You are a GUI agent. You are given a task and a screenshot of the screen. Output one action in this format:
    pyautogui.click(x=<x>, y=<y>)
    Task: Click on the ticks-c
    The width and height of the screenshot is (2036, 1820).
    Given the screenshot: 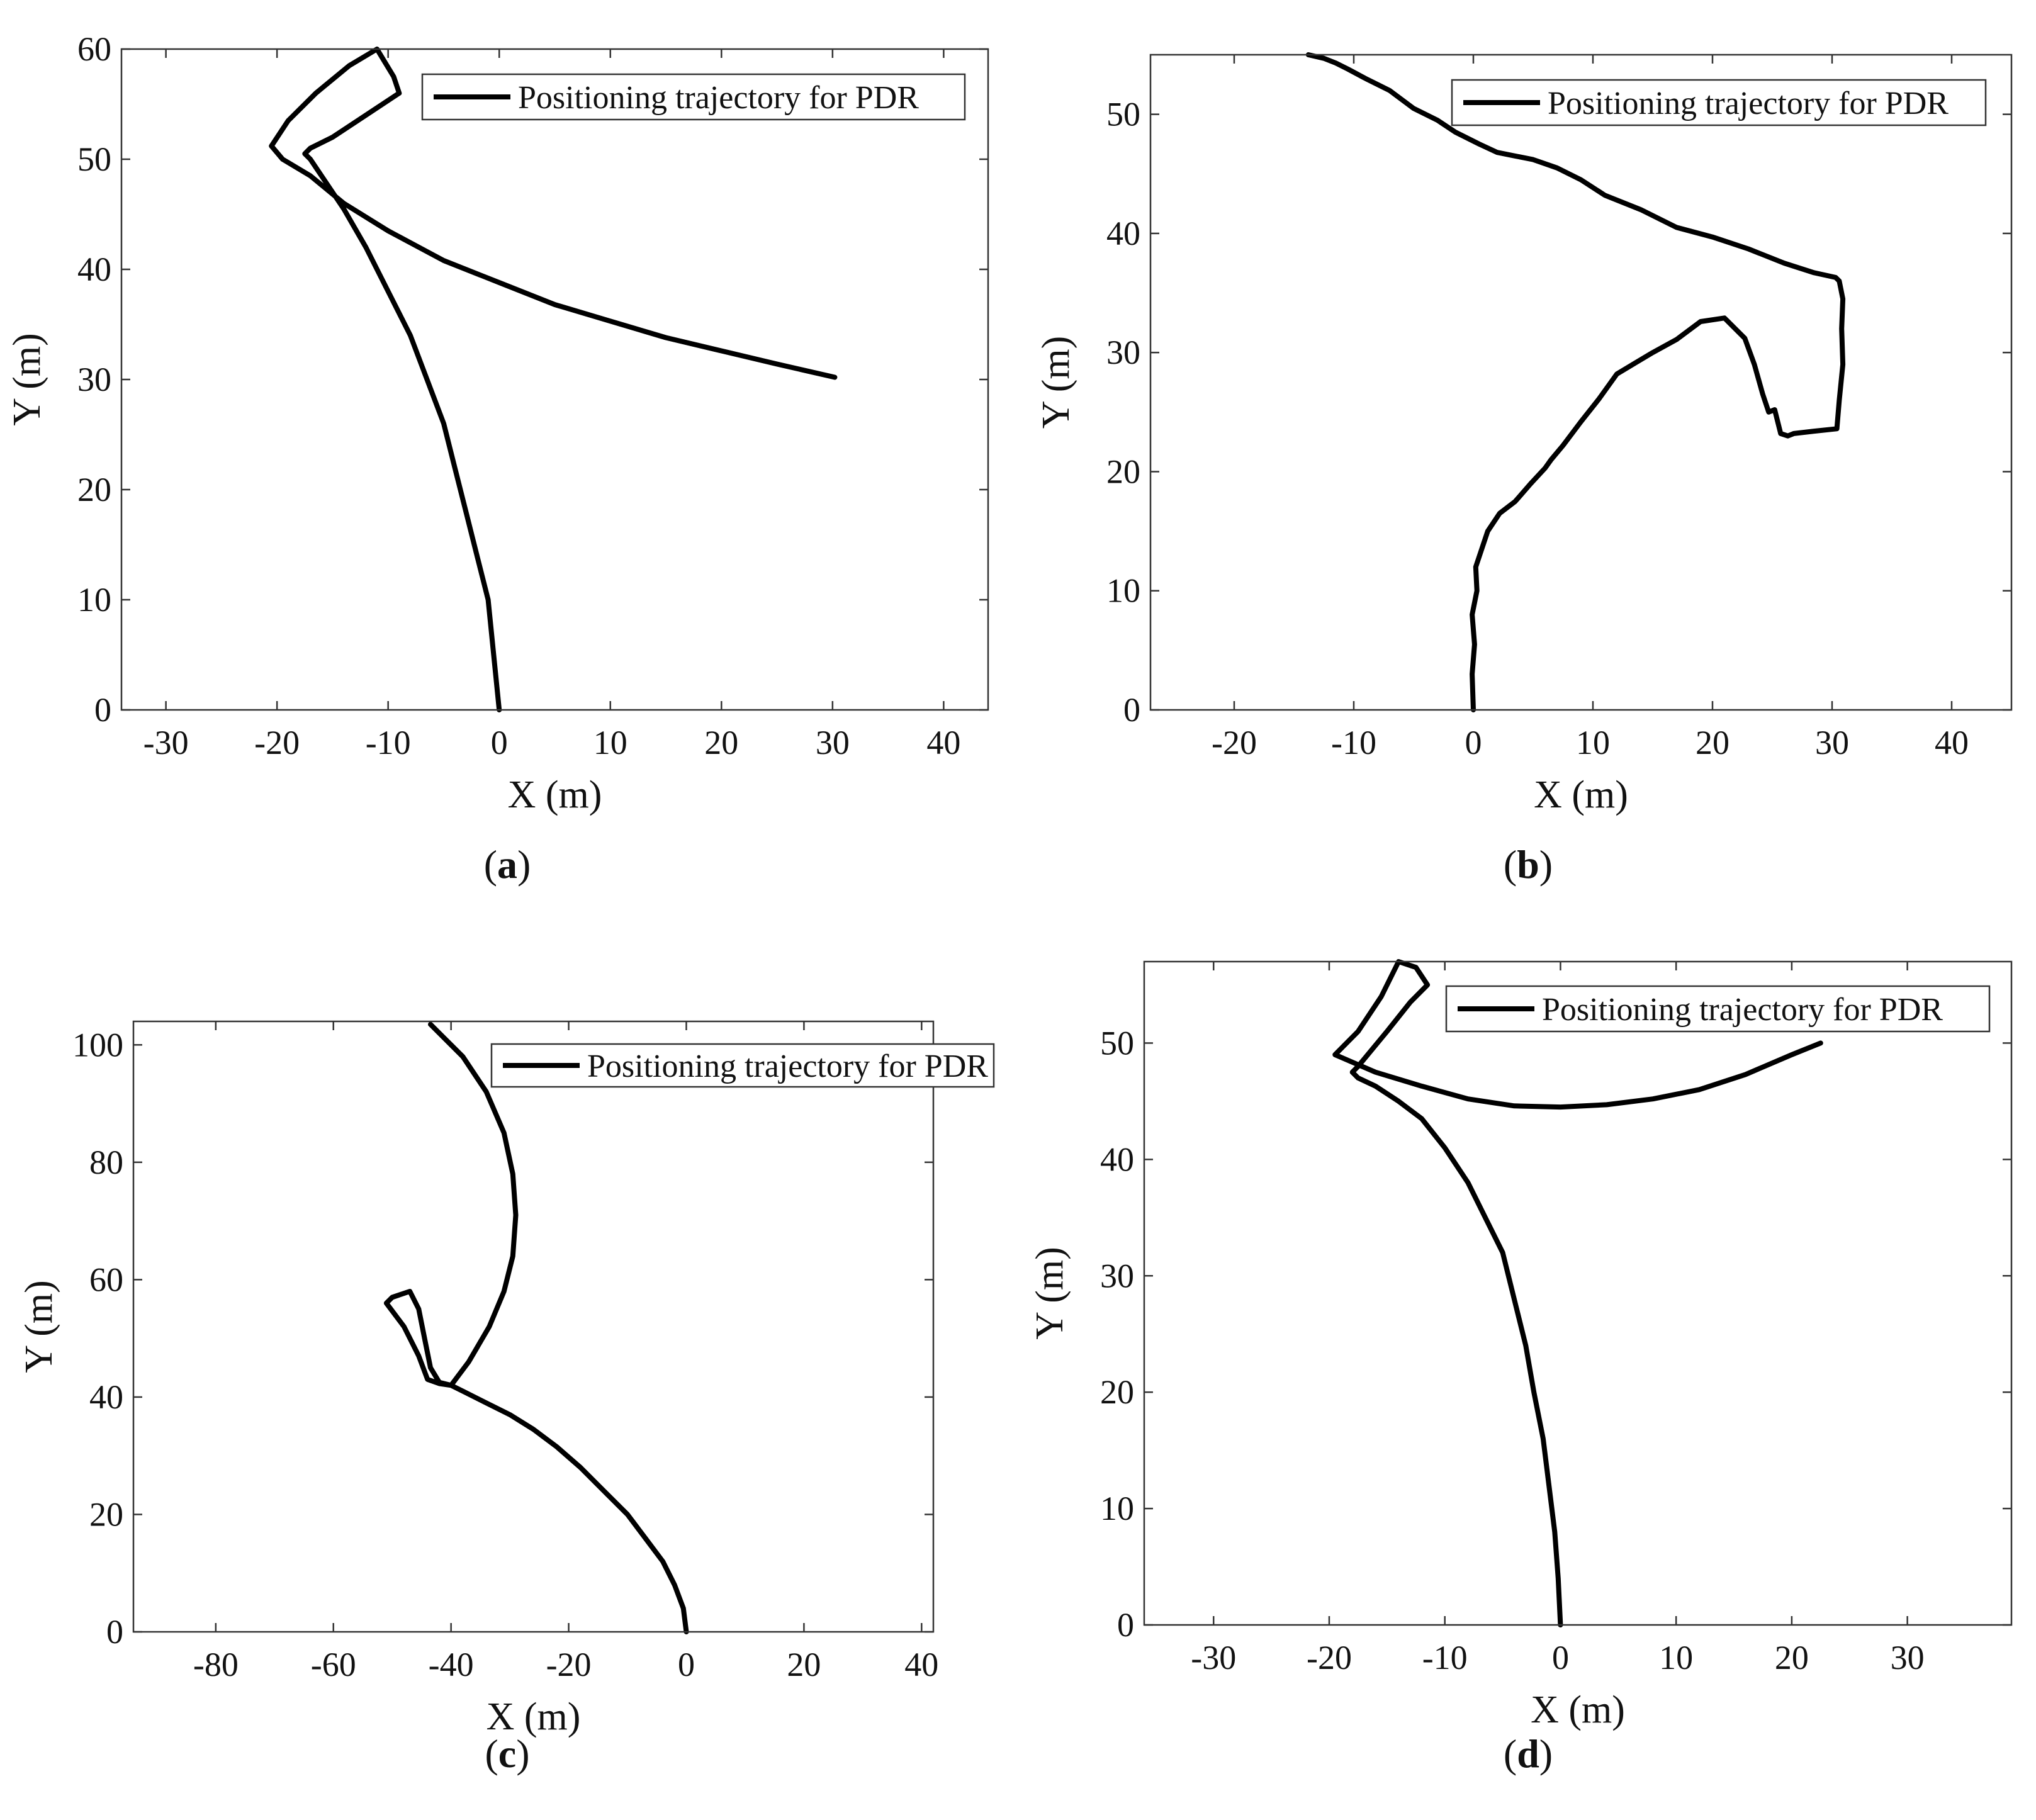 What is the action you would take?
    pyautogui.click(x=533, y=1327)
    